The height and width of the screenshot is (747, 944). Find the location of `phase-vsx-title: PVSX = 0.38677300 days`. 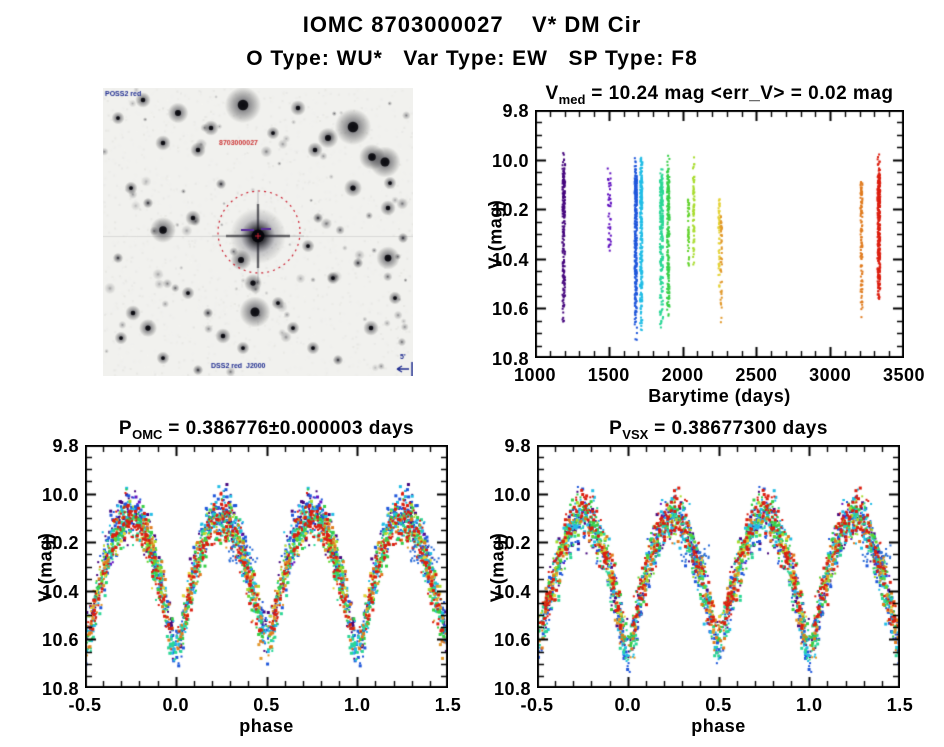

phase-vsx-title: PVSX = 0.38677300 days is located at coordinates (718, 430).